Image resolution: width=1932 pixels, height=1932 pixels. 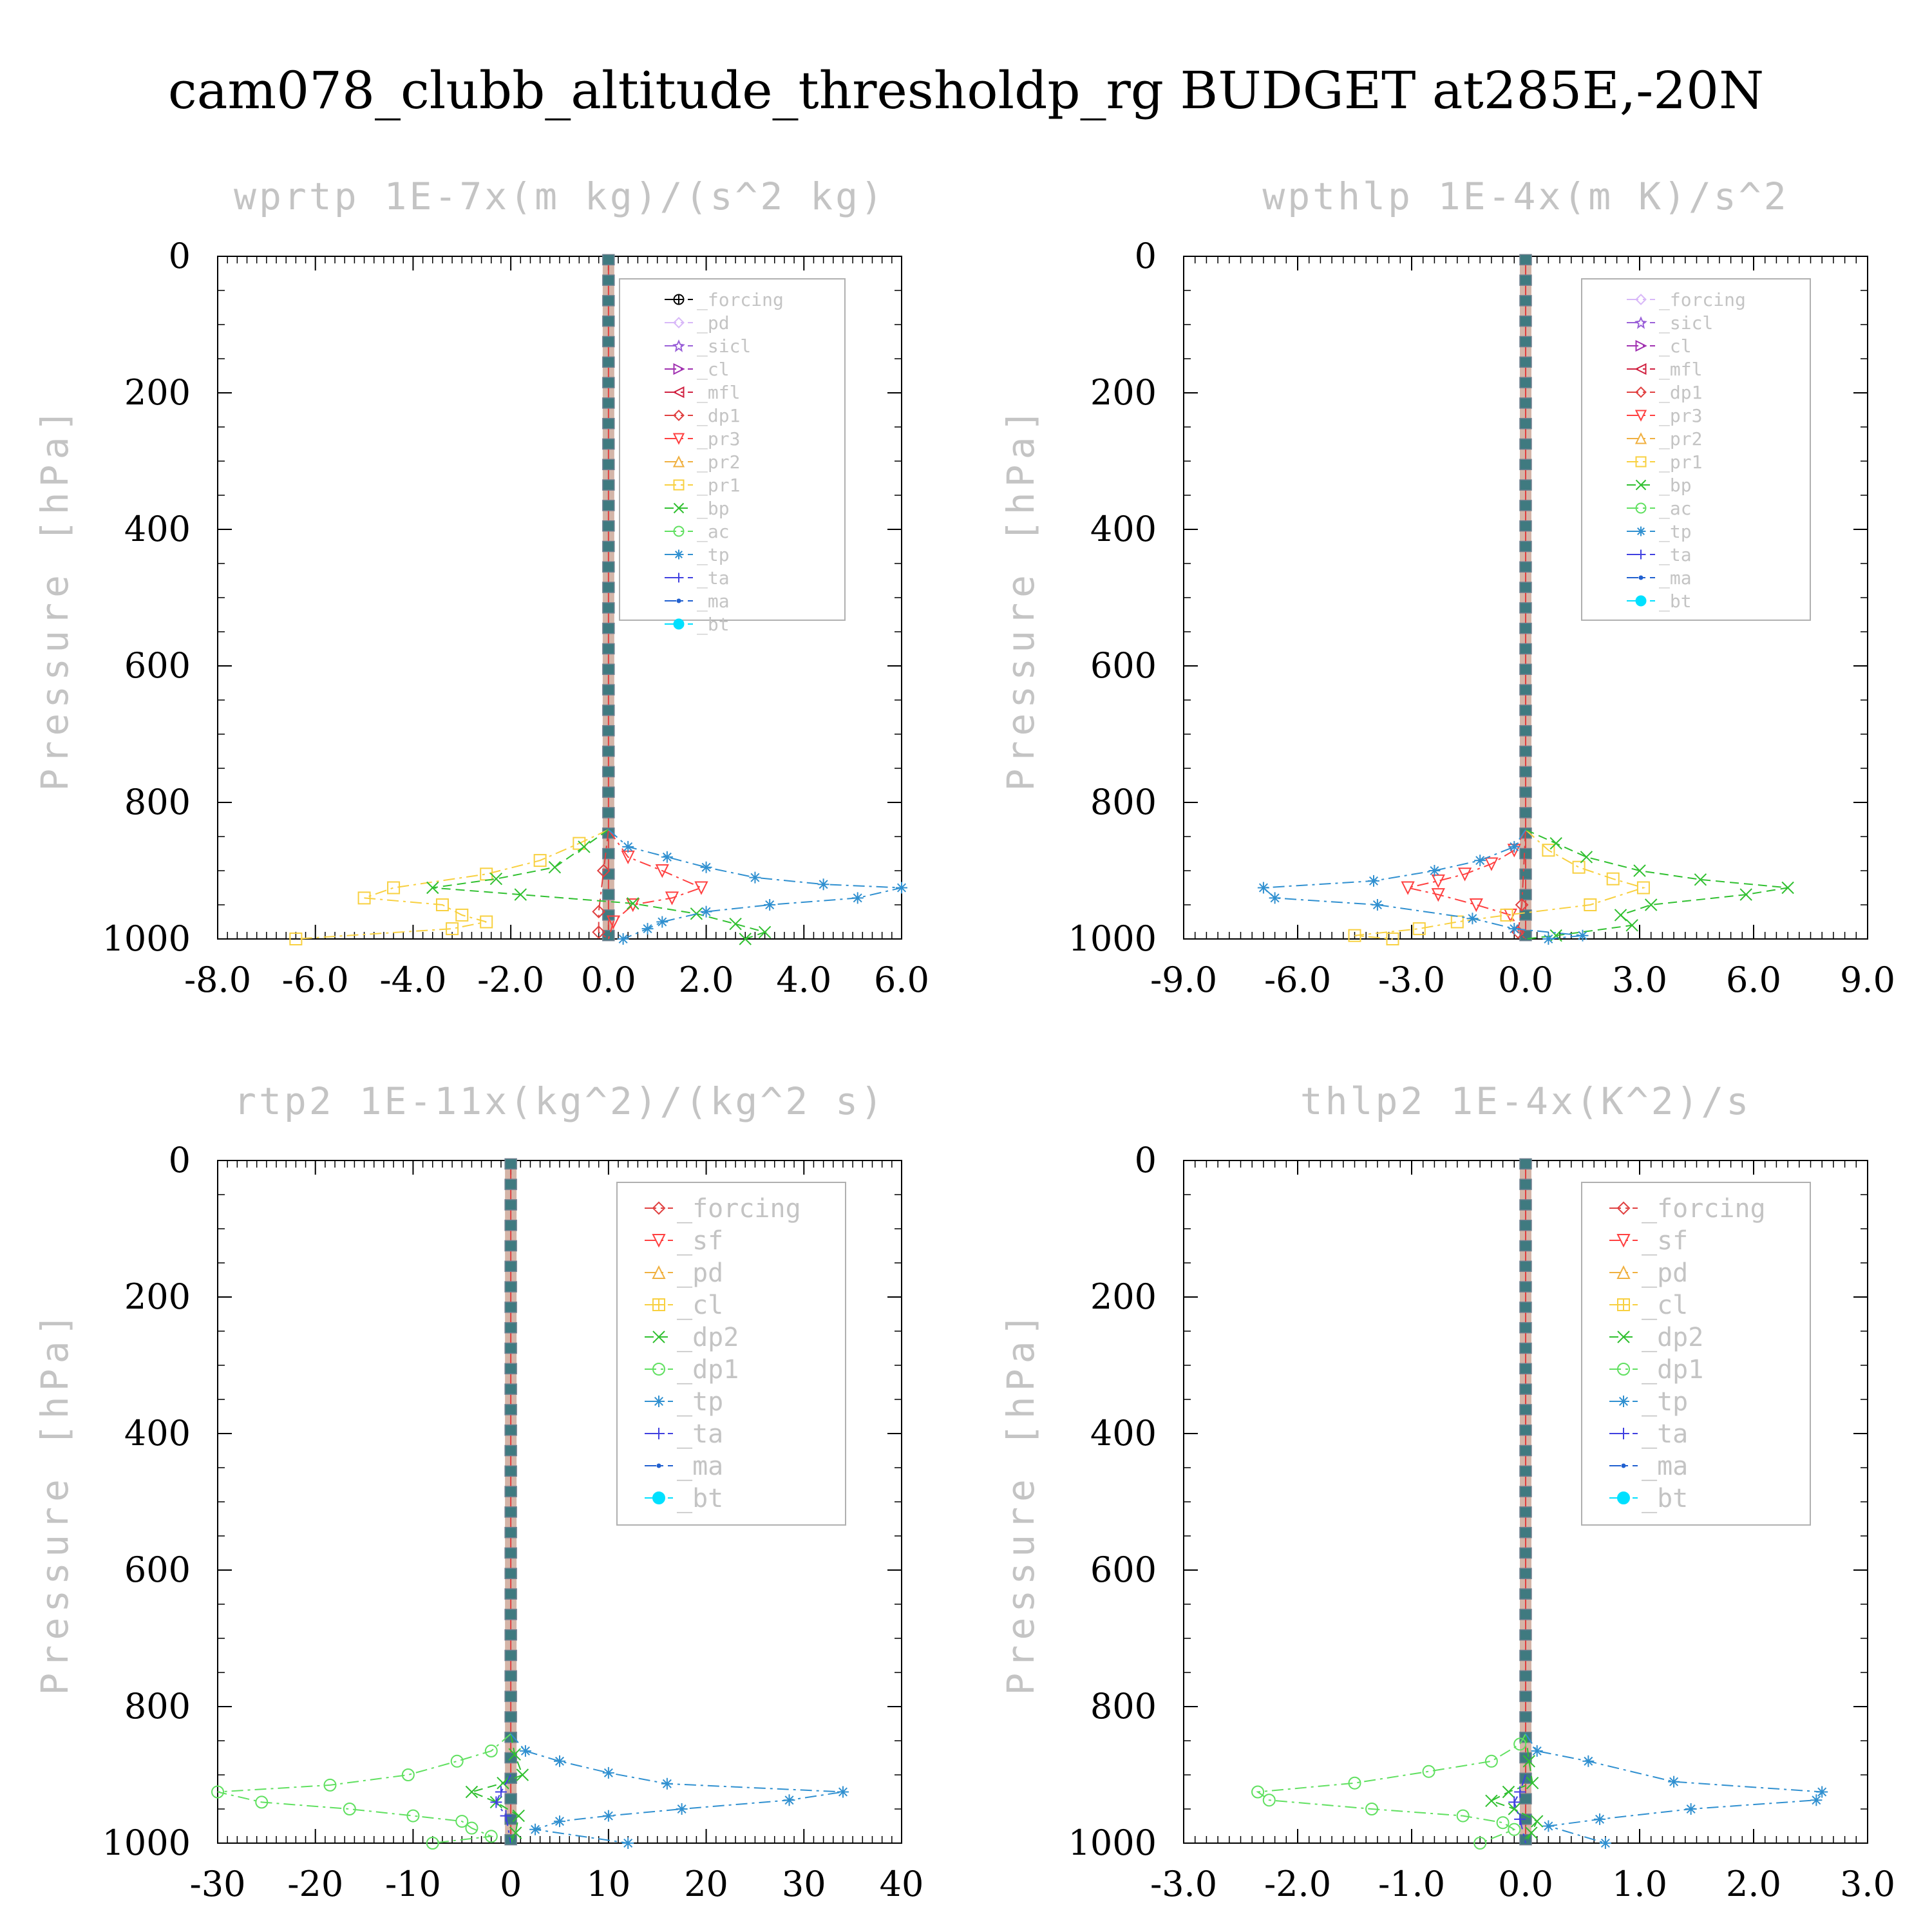 What do you see at coordinates (684, 1305) in the screenshot?
I see `legend-item: _cl` at bounding box center [684, 1305].